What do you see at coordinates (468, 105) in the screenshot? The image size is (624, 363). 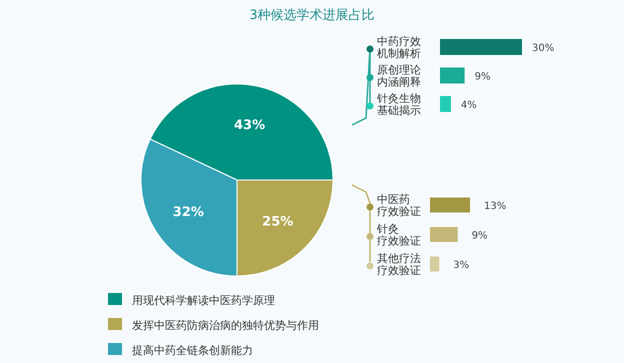 I see `data-label: 4%` at bounding box center [468, 105].